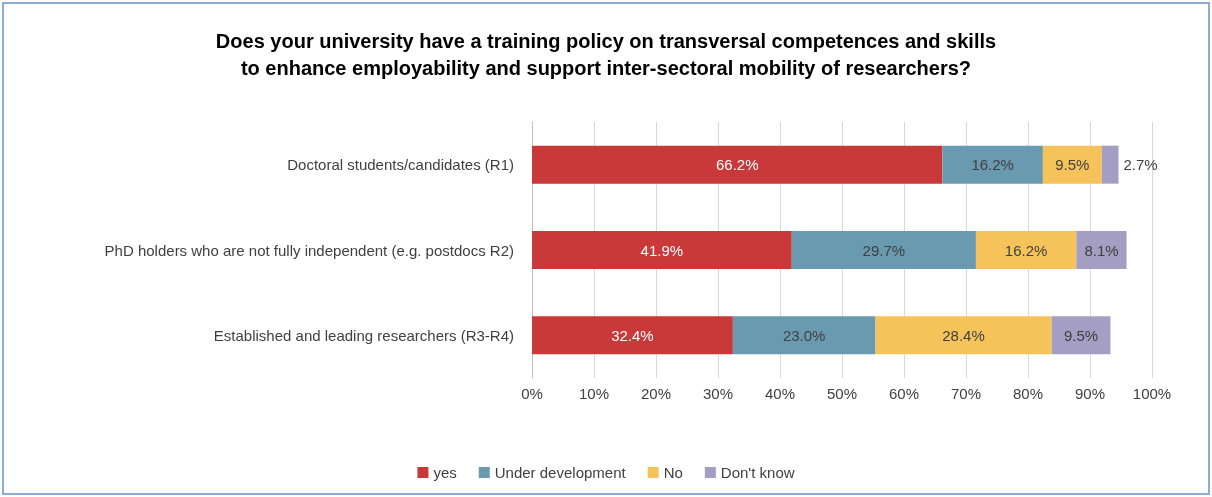 The image size is (1212, 497). Describe the element at coordinates (445, 472) in the screenshot. I see `legend-label: yes` at that location.